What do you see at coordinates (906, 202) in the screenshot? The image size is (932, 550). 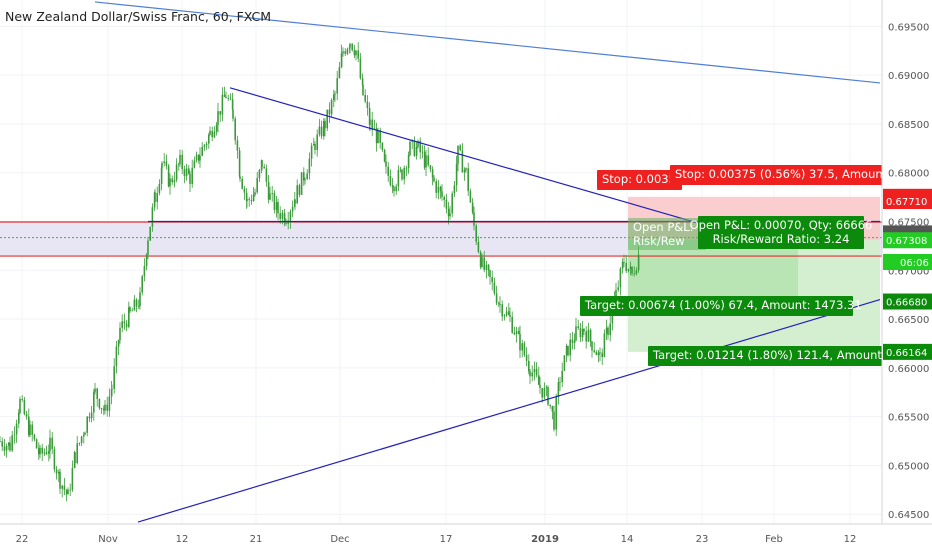 I see `price-tag-text: 0.67710` at bounding box center [906, 202].